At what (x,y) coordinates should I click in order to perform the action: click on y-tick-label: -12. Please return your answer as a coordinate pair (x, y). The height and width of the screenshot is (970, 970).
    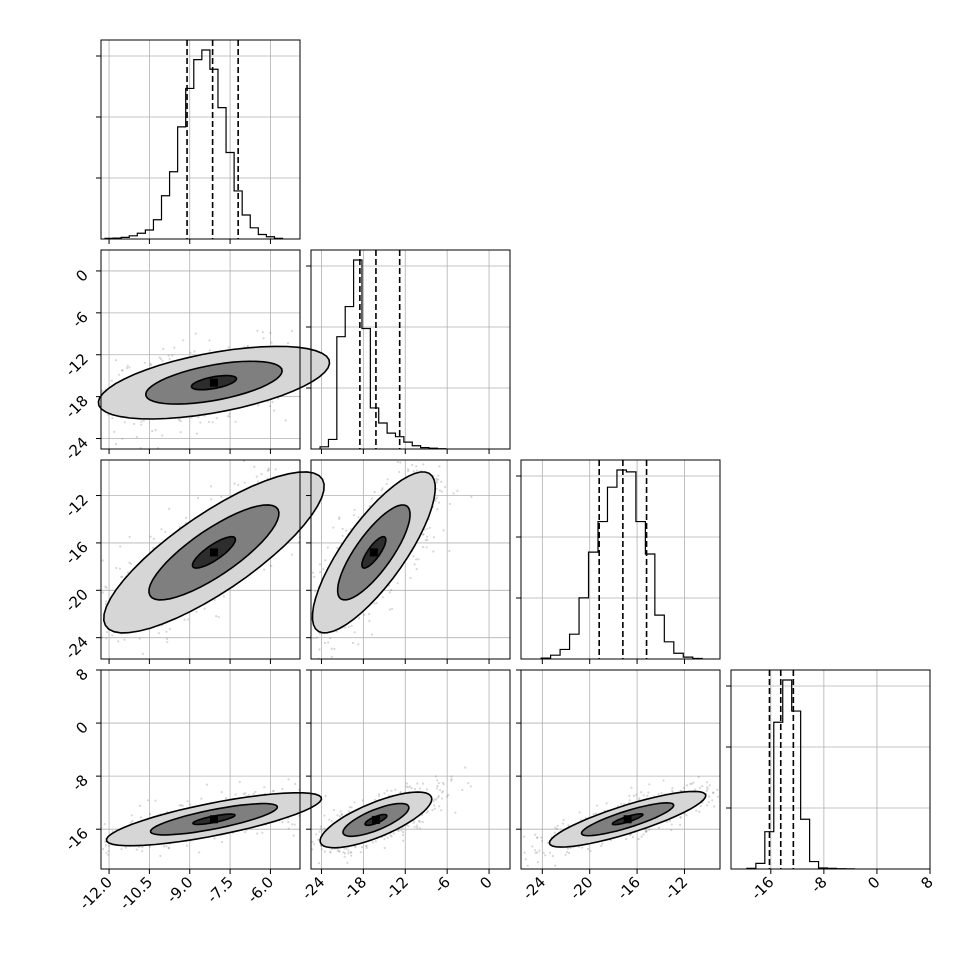
    Looking at the image, I should click on (77, 506).